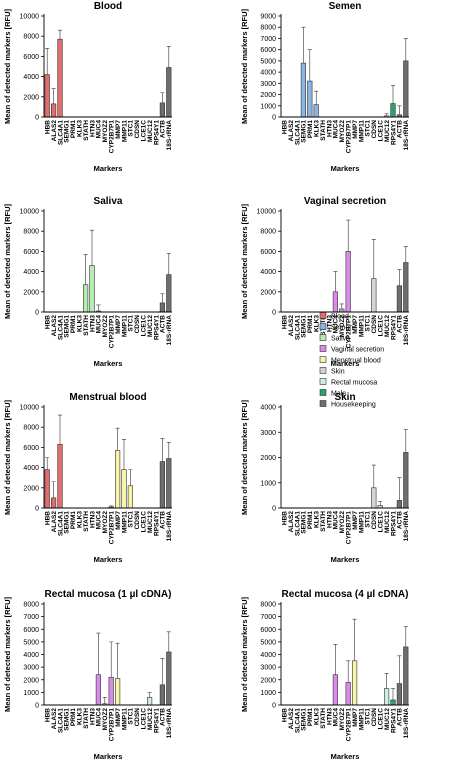 The height and width of the screenshot is (762, 474). Describe the element at coordinates (356, 361) in the screenshot. I see `legend-label: Menstrual blood` at that location.